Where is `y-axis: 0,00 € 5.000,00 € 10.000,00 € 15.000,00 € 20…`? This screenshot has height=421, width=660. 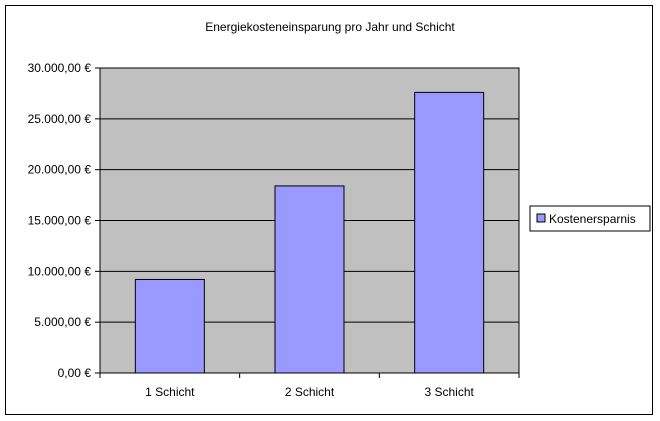
y-axis: 0,00 € 5.000,00 € 10.000,00 € 15.000,00 € 20… is located at coordinates (64, 220).